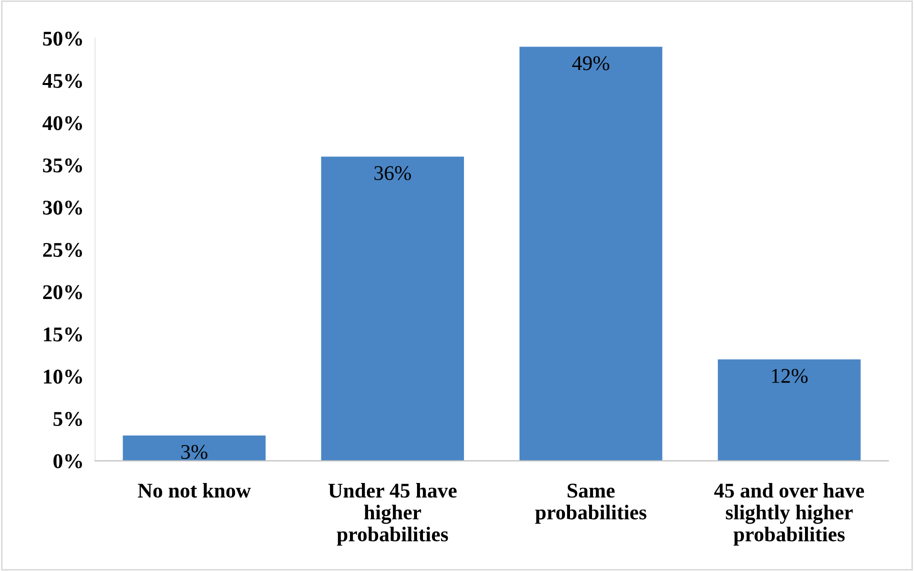 The width and height of the screenshot is (914, 571). What do you see at coordinates (392, 173) in the screenshot?
I see `data-label: 36%` at bounding box center [392, 173].